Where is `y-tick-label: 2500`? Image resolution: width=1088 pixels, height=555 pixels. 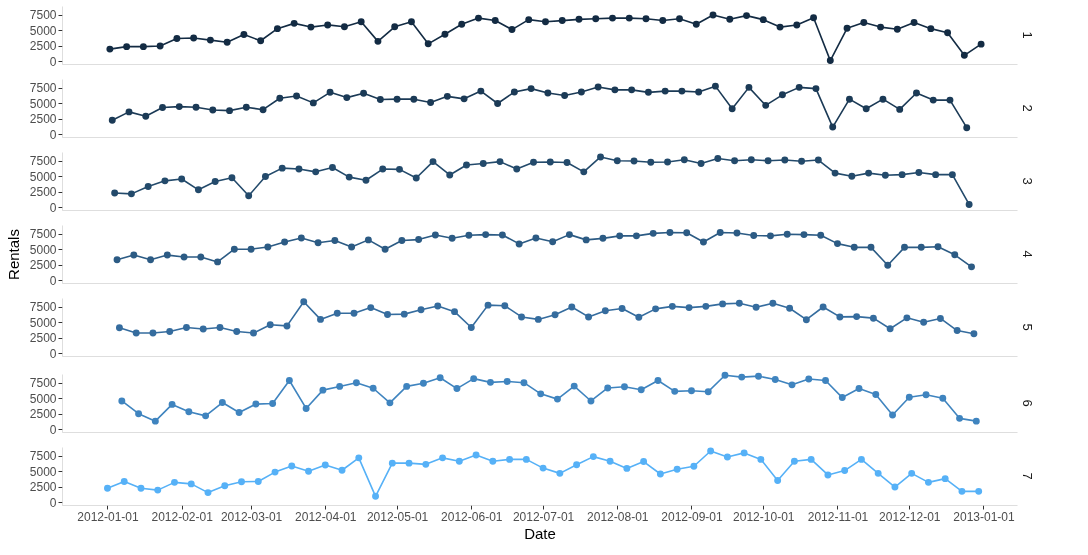 y-tick-label: 2500 is located at coordinates (43, 46).